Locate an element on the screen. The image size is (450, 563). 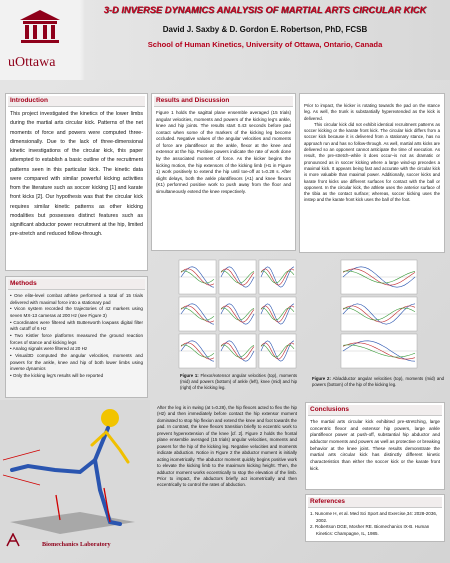
methods-item: Analog signals were filtered at 20 Hz is located at coordinates (76, 349).